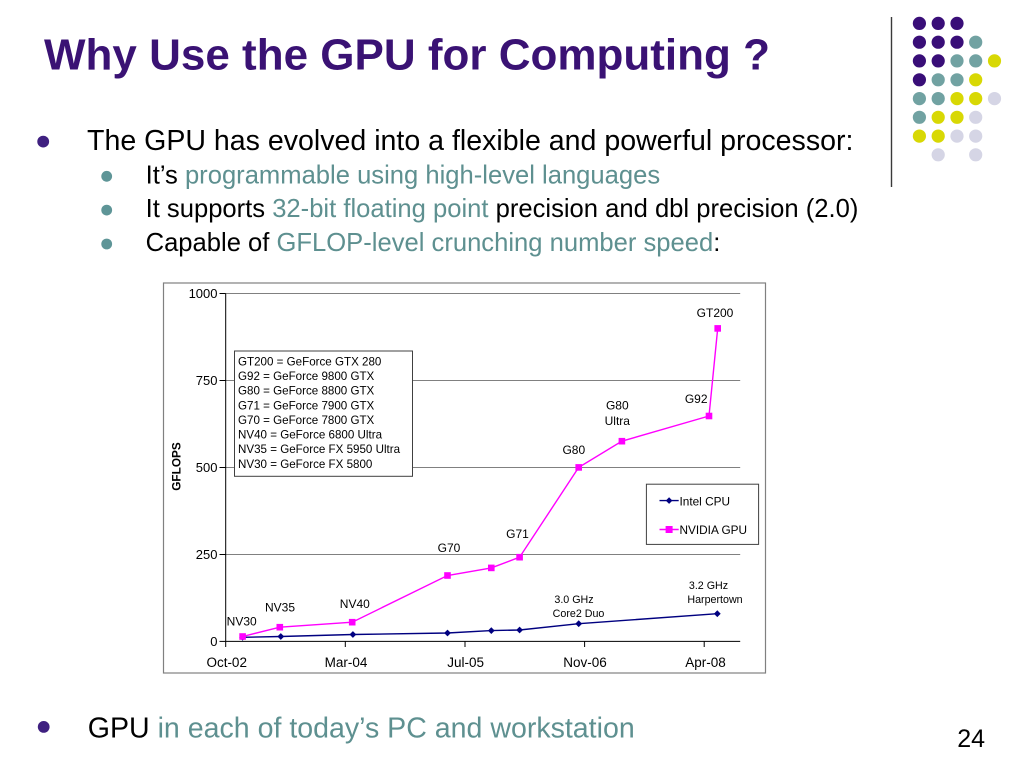 This screenshot has width=1024, height=773. What do you see at coordinates (207, 467) in the screenshot?
I see `svg-text: 500` at bounding box center [207, 467].